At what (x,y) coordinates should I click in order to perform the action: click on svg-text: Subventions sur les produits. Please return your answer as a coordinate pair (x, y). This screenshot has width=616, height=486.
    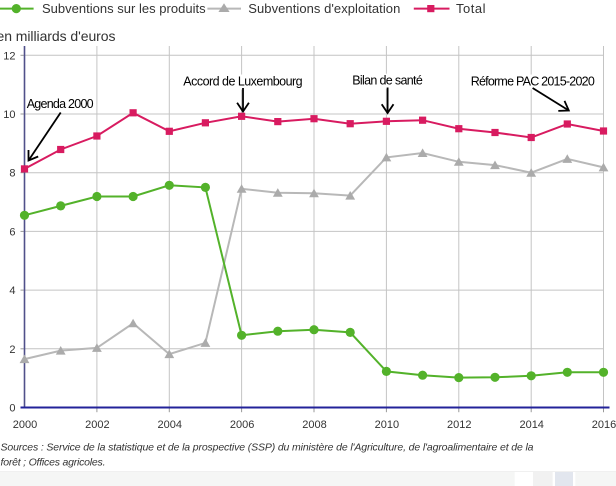
    Looking at the image, I should click on (124, 8).